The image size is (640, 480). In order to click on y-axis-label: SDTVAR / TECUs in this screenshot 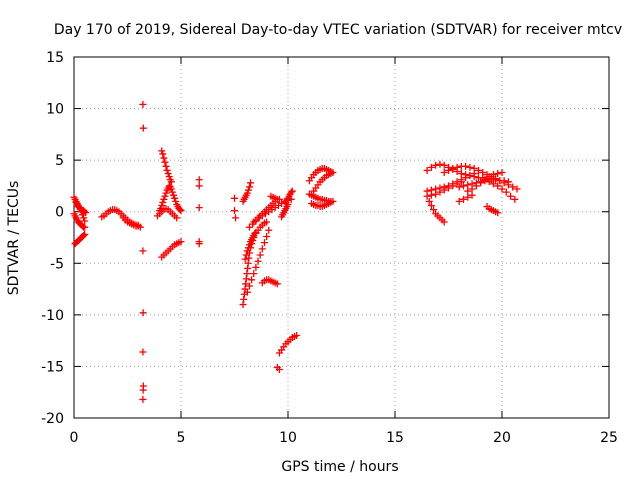, I will do `click(14, 238)`.